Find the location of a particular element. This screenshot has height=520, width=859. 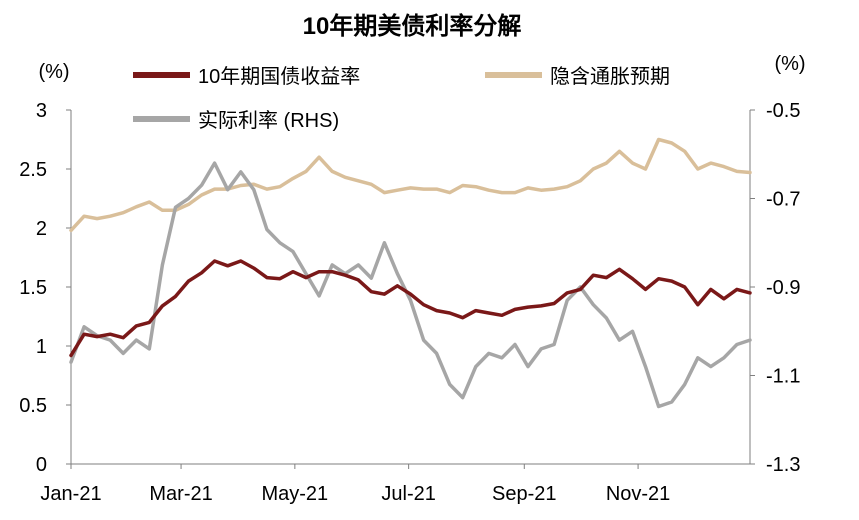

y-left-tick-label: 1.5 is located at coordinates (33, 288).